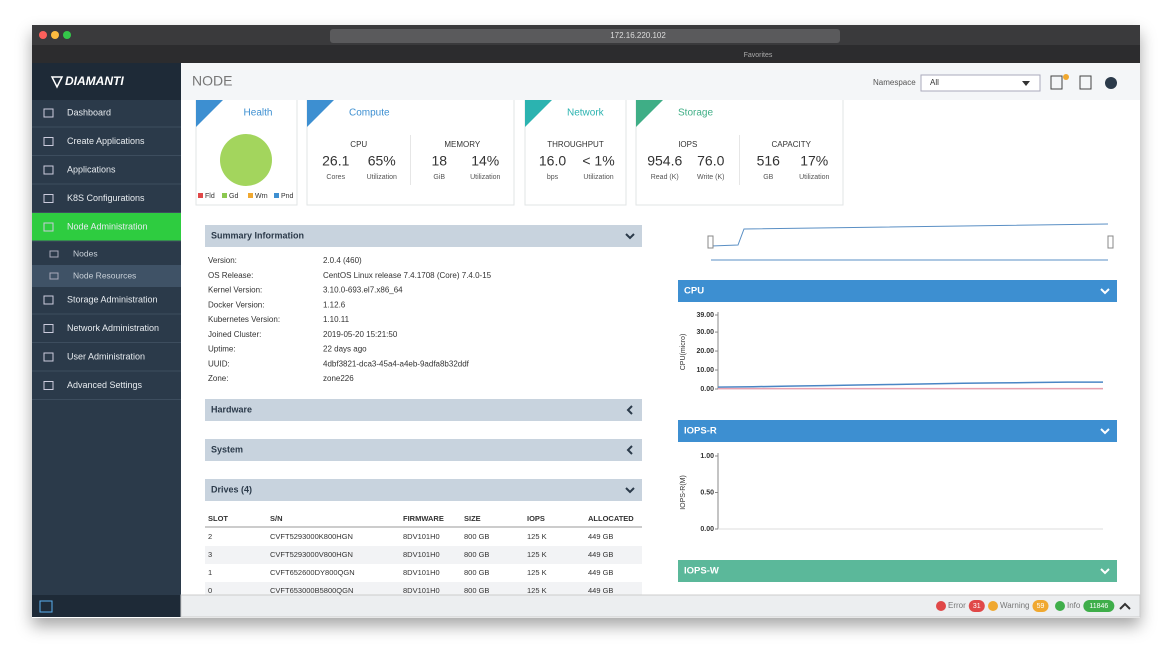 This screenshot has height=668, width=1170. I want to click on metric-value: < 1%, so click(598, 161).